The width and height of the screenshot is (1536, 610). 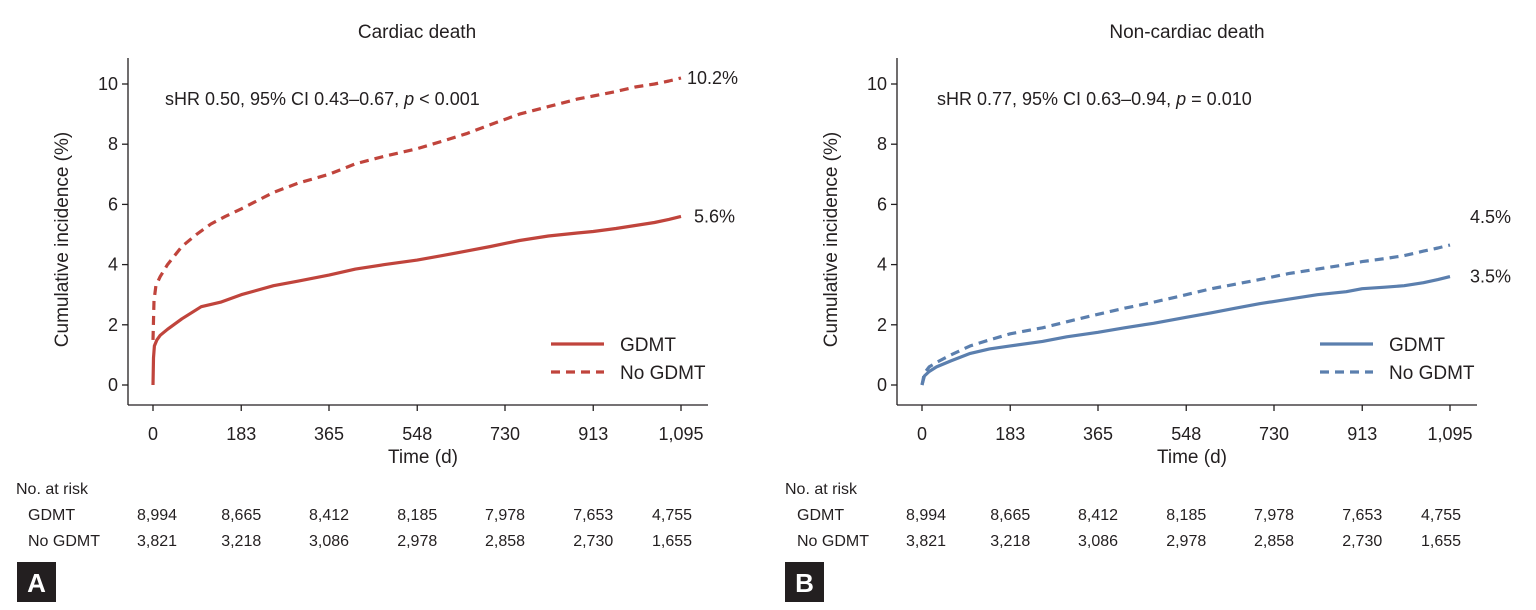 I want to click on chart-title: Cardiac death, so click(x=417, y=32).